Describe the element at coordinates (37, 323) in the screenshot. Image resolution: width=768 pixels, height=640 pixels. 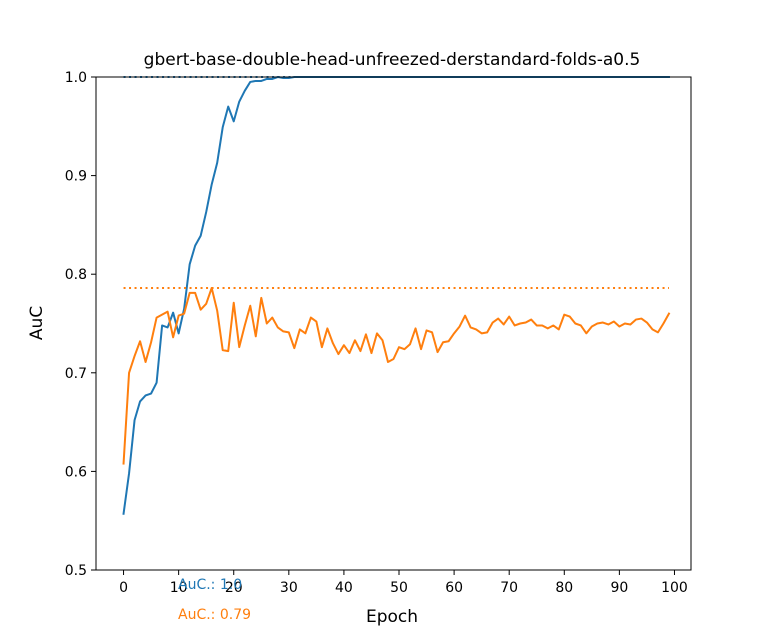
I see `y-axis-label: AuC` at that location.